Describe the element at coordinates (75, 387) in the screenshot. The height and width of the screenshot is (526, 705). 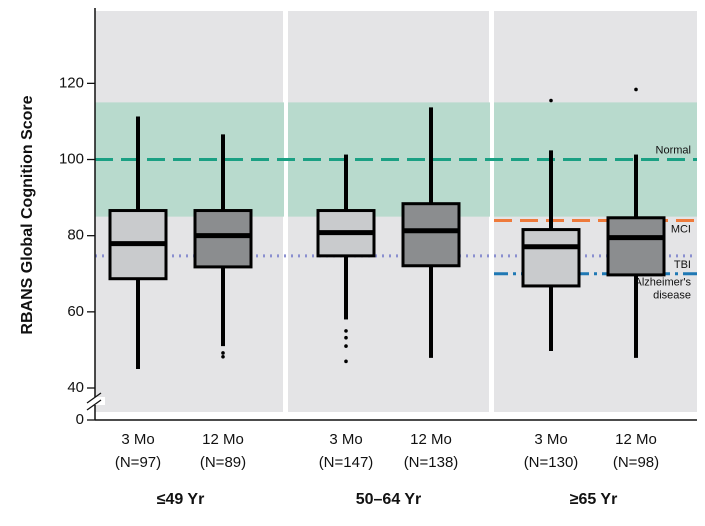
I see `y-tick-label: 40` at that location.